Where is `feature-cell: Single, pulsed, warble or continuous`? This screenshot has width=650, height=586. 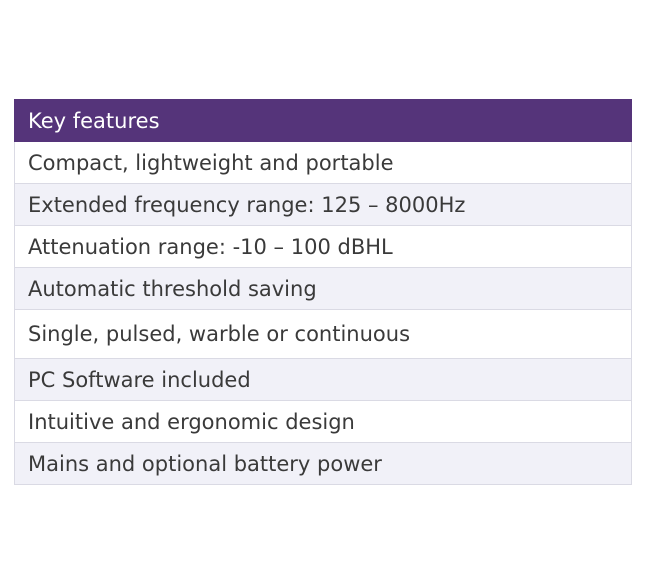
feature-cell: Single, pulsed, warble or continuous is located at coordinates (323, 334).